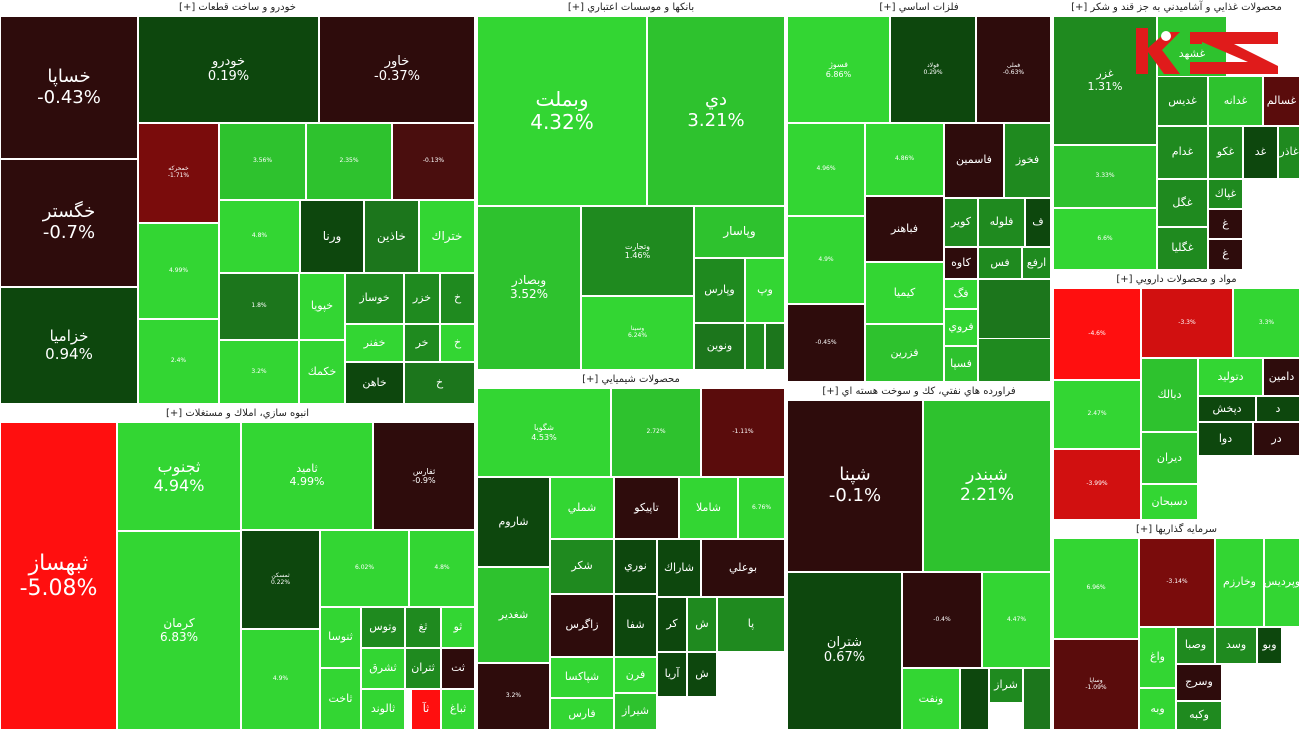 This screenshot has height=730, width=1300. I want to click on stock-tile: خمحرکه -1.71%, so click(178, 173).